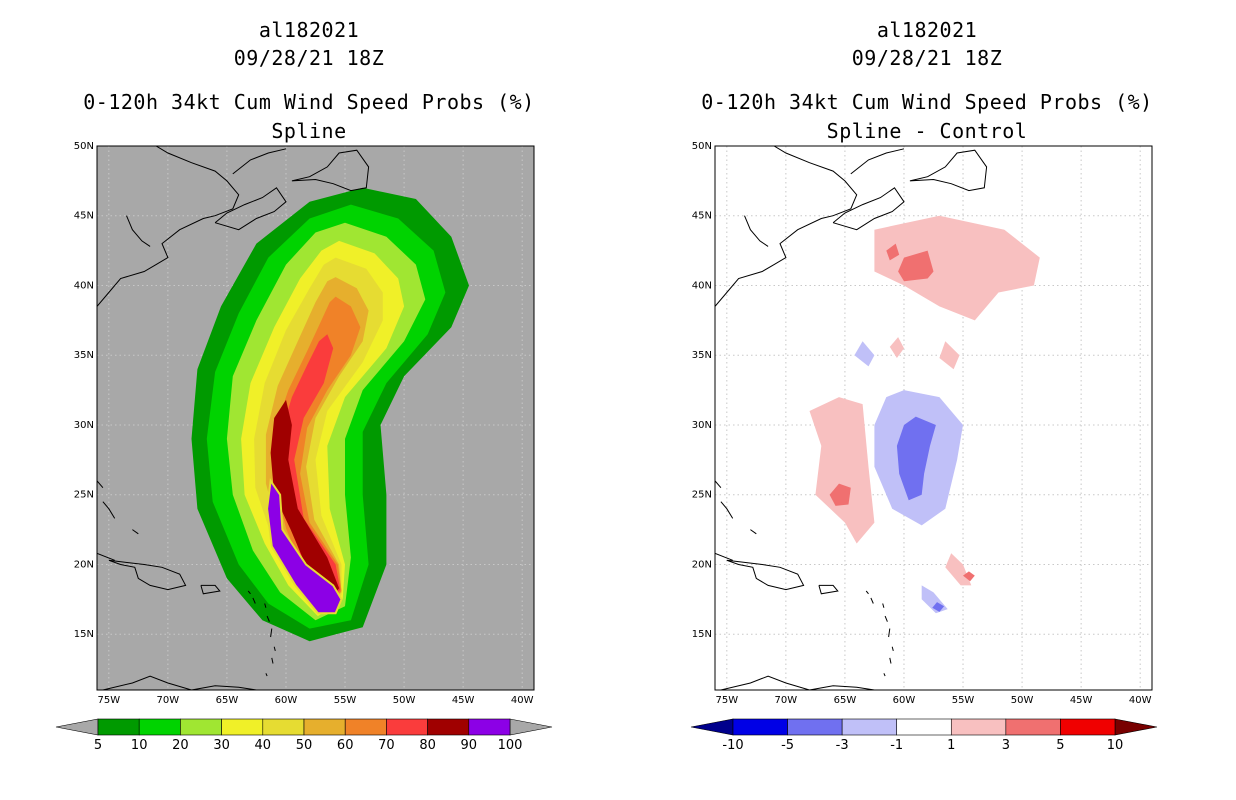  Describe the element at coordinates (1060, 745) in the screenshot. I see `colorbar-label: 5` at that location.